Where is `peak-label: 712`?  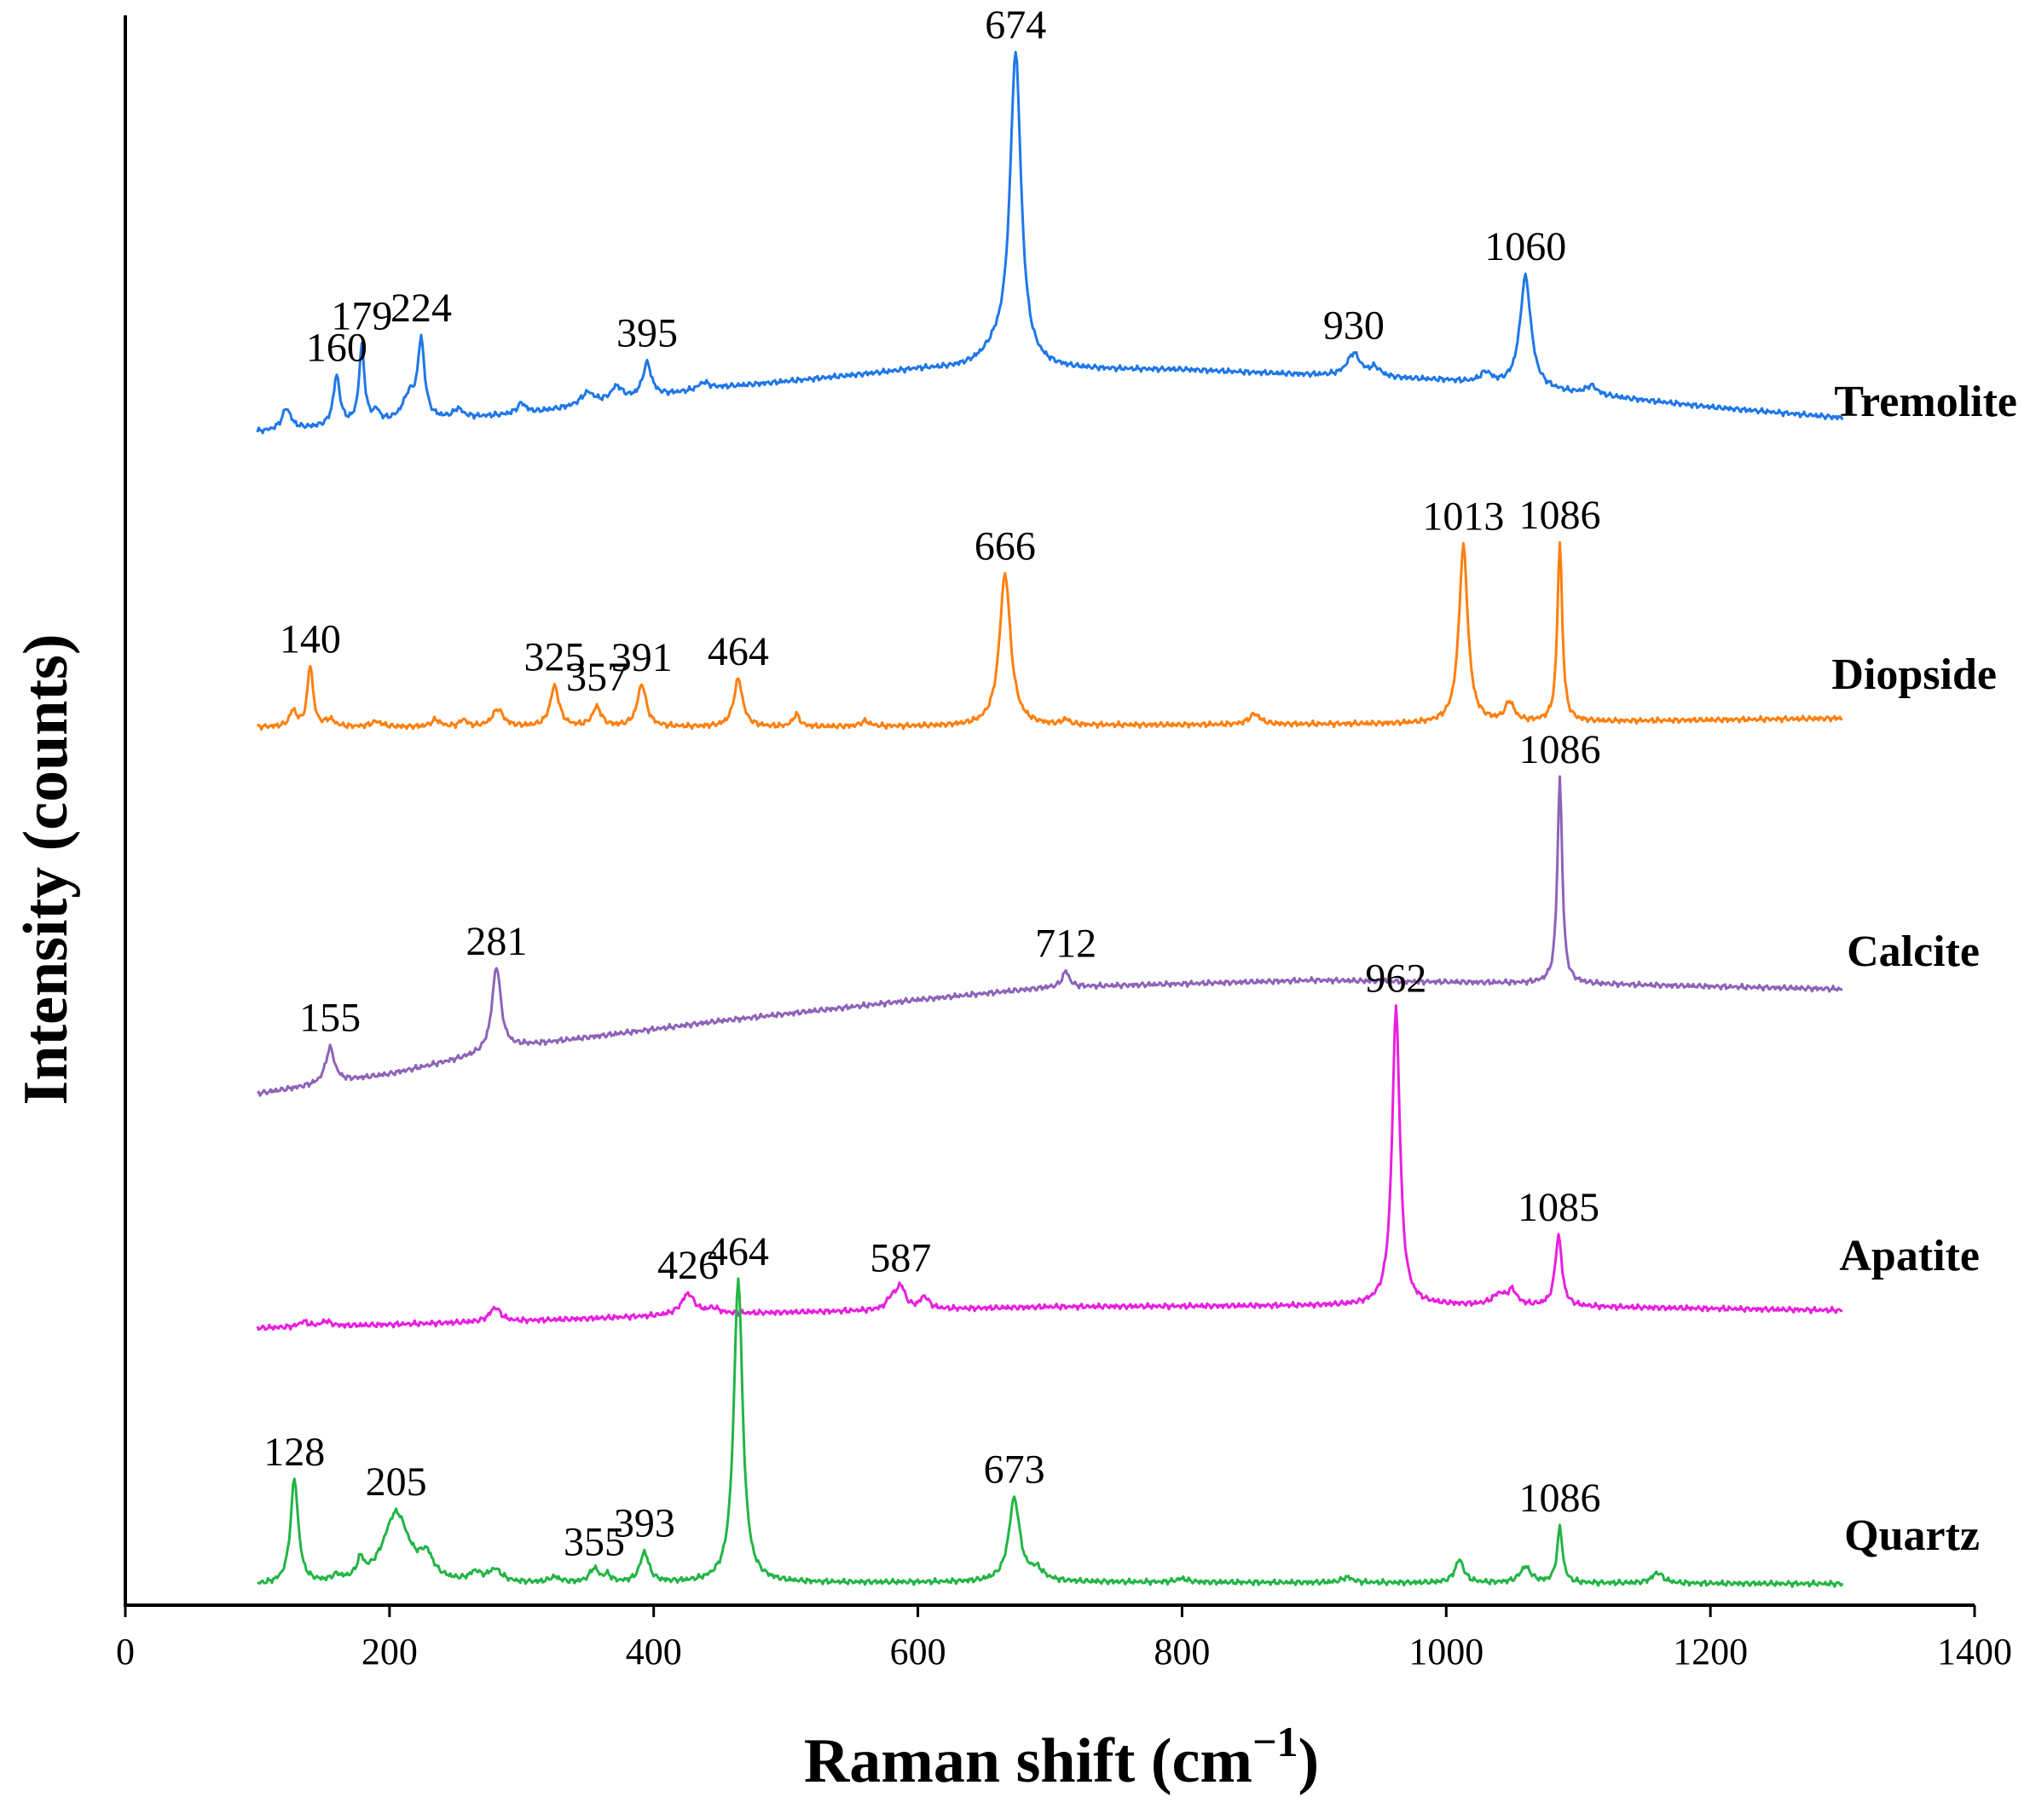
peak-label: 712 is located at coordinates (1065, 943).